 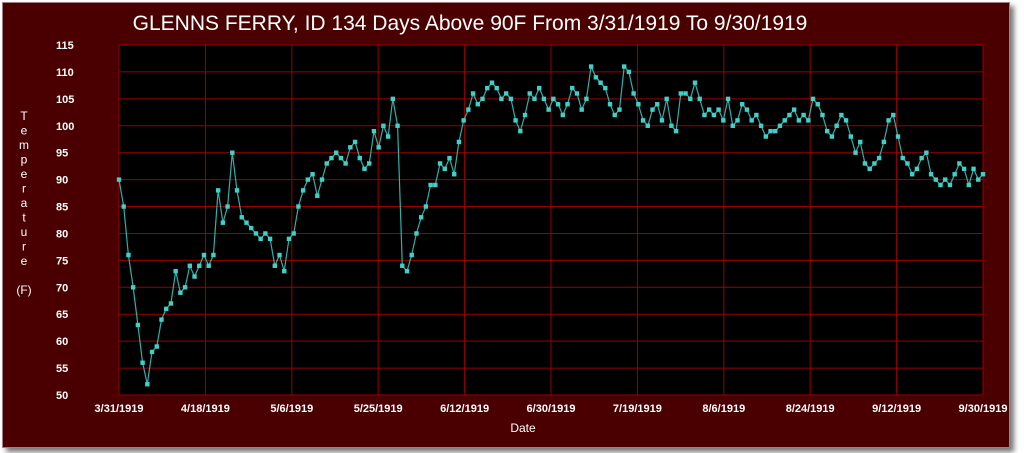 What do you see at coordinates (291, 409) in the screenshot?
I see `x-tick-label: 5/6/1919` at bounding box center [291, 409].